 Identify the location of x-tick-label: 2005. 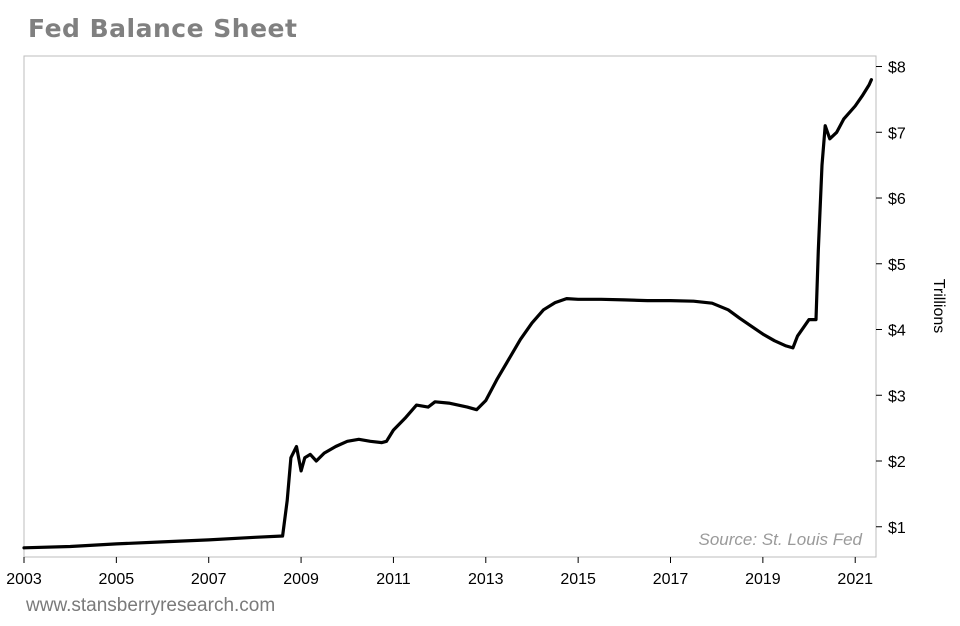
(117, 579).